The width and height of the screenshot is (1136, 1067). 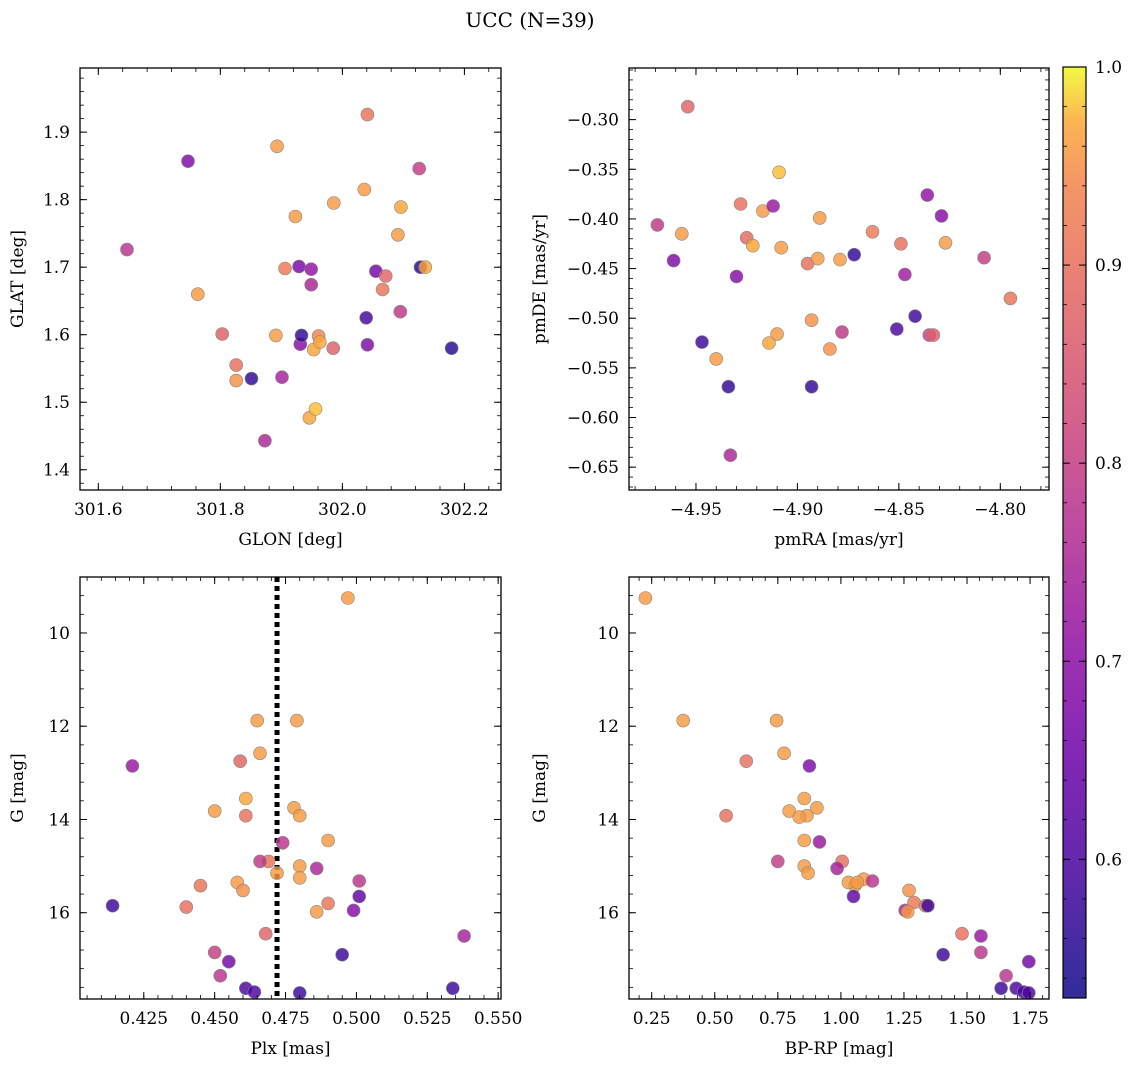 I want to click on y-tick-label: −0.50, so click(x=593, y=319).